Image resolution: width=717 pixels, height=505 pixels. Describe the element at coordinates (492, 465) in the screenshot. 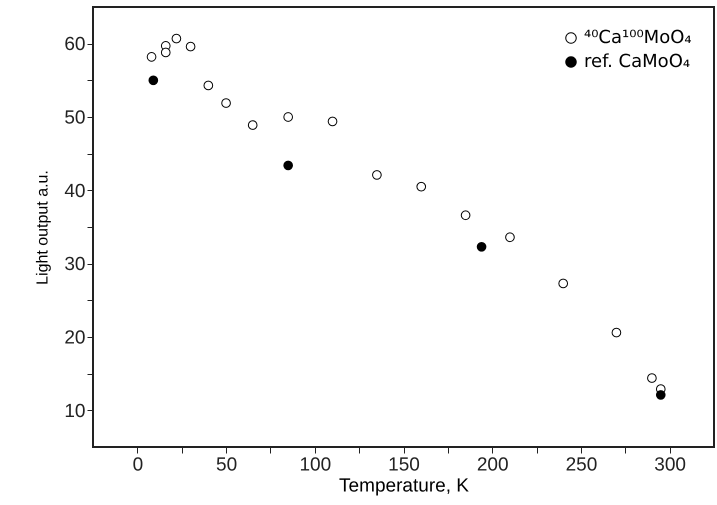

I see `x-tick-label: 200` at that location.